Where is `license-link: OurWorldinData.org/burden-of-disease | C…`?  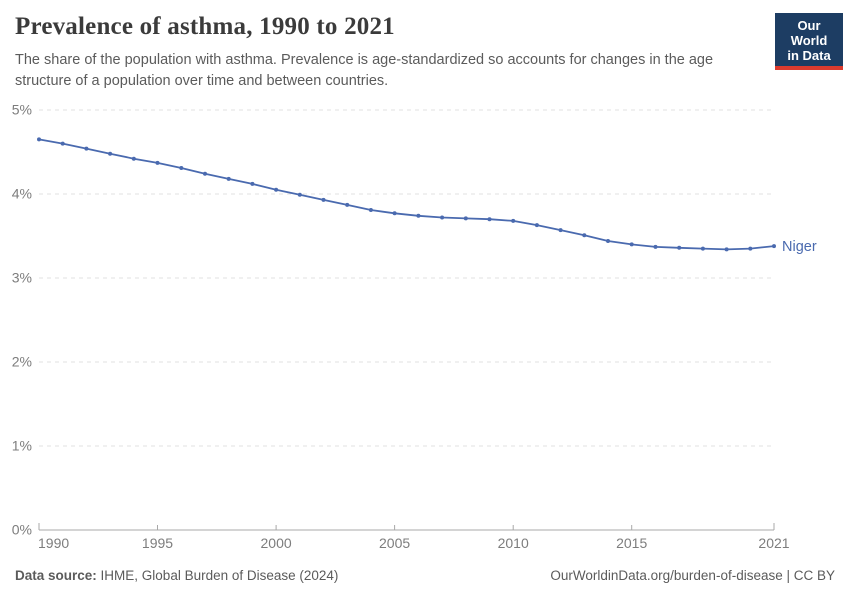
license-link: OurWorldinData.org/burden-of-disease | C… is located at coordinates (692, 575).